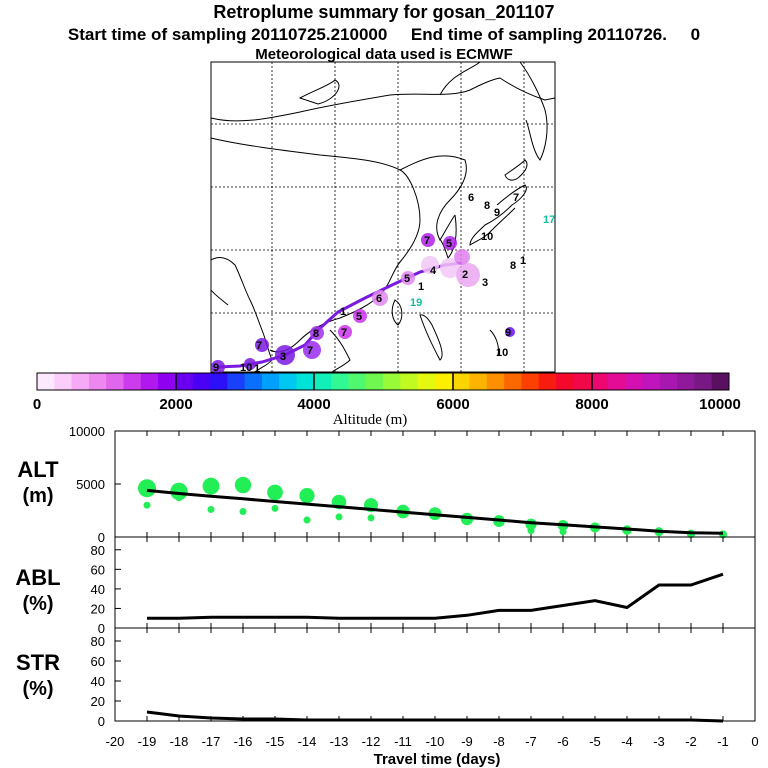 This screenshot has height=768, width=768. Describe the element at coordinates (98, 569) in the screenshot. I see `y-tick-label: 60` at that location.